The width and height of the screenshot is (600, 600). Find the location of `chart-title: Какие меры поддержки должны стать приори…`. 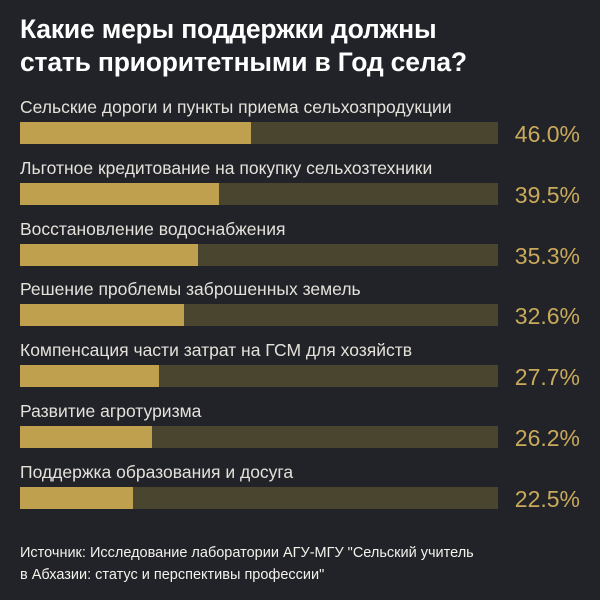

chart-title: Какие меры поддержки должны стать приори… is located at coordinates (300, 46).